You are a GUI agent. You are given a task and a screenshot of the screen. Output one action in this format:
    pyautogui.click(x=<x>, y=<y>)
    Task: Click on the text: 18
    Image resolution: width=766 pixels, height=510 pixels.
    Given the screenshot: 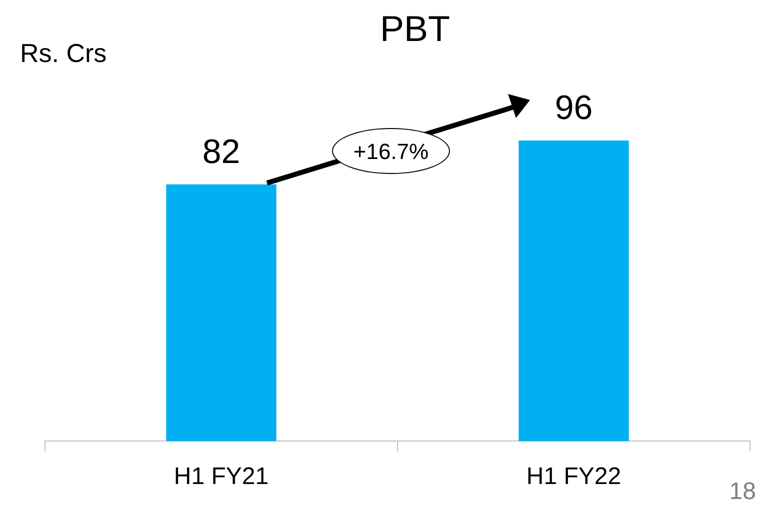 What is the action you would take?
    pyautogui.click(x=742, y=492)
    